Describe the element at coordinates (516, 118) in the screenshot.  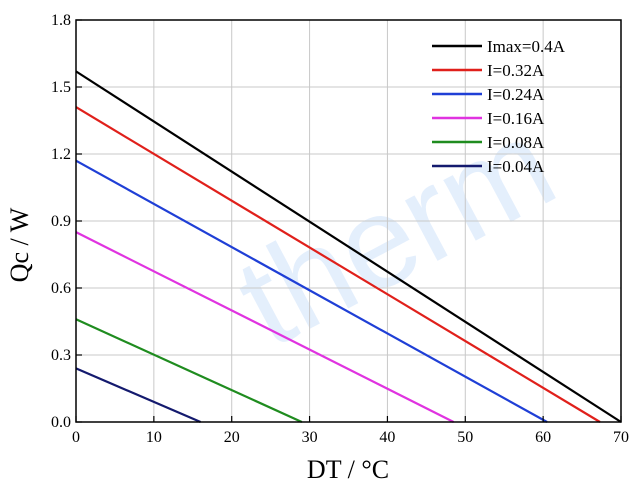
I see `legend-label: I=0.16A` at that location.